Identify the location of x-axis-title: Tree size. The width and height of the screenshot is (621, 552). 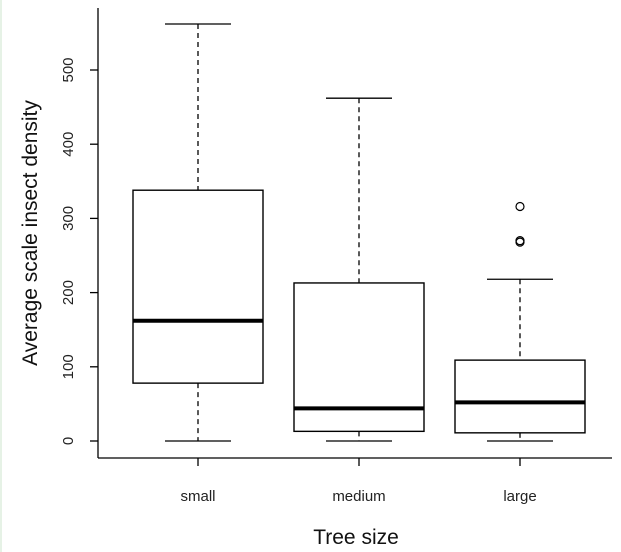
(356, 537).